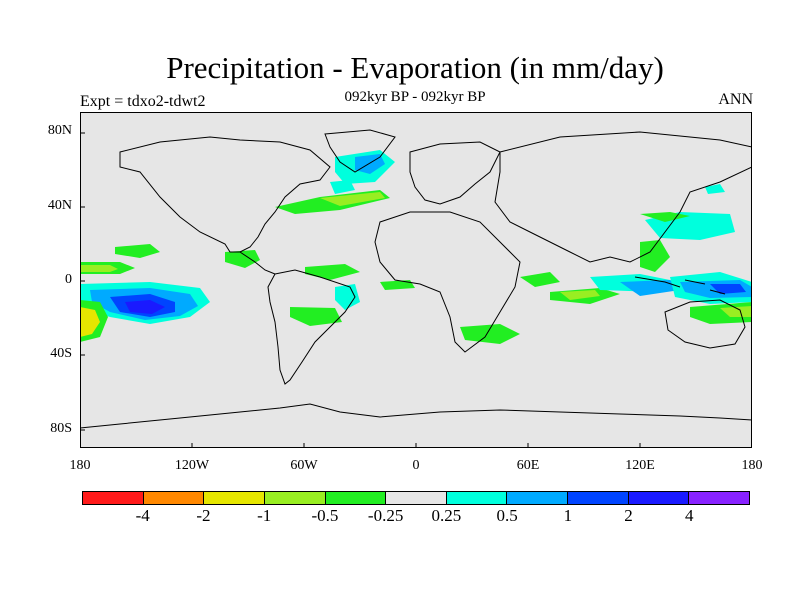 This screenshot has height=600, width=800. Describe the element at coordinates (415, 97) in the screenshot. I see `plot-subtitle: 092kyr BP - 092kyr BP` at that location.